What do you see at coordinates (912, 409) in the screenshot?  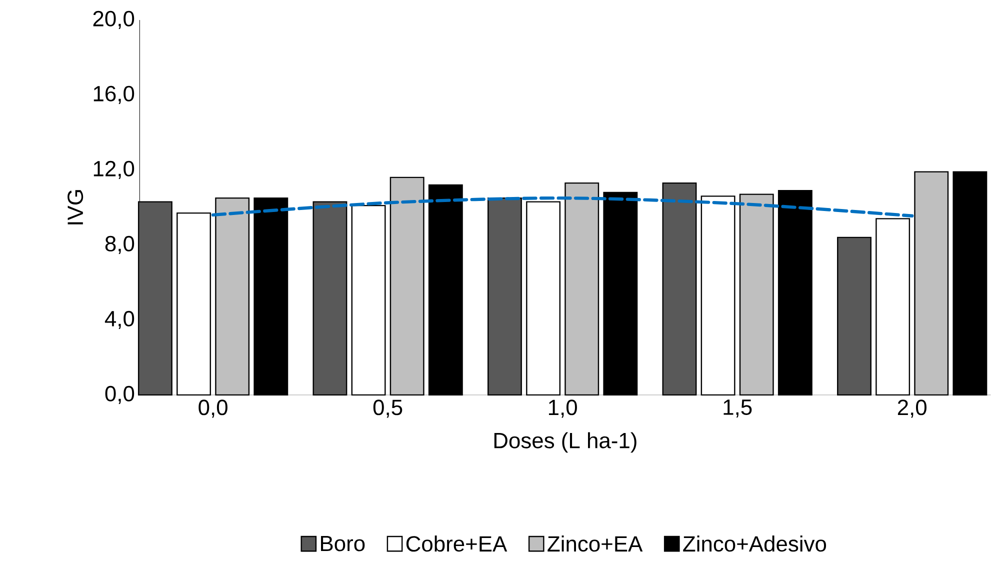 I see `x-tick-label: 2,0` at bounding box center [912, 409].